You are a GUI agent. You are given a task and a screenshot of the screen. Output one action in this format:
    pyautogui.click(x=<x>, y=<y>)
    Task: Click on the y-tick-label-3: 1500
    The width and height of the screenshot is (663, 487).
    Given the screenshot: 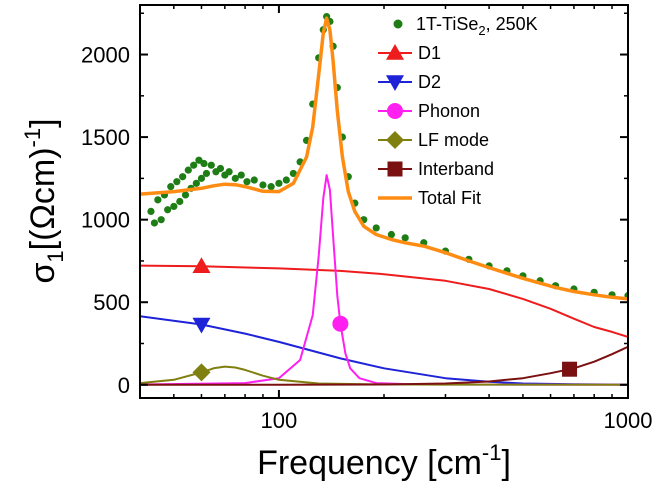 What is the action you would take?
    pyautogui.click(x=105, y=137)
    